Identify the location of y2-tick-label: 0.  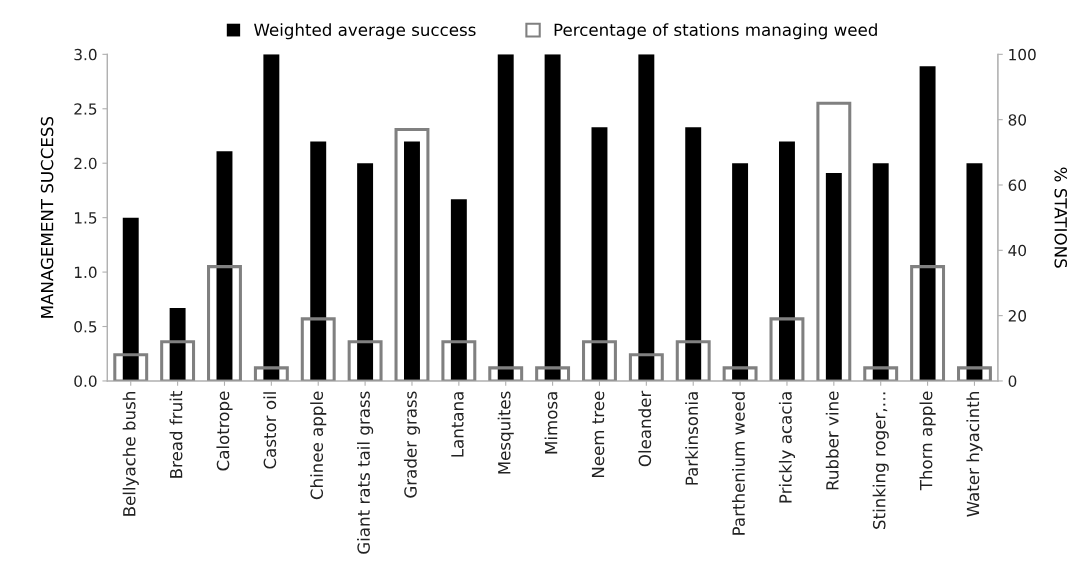
(1012, 381).